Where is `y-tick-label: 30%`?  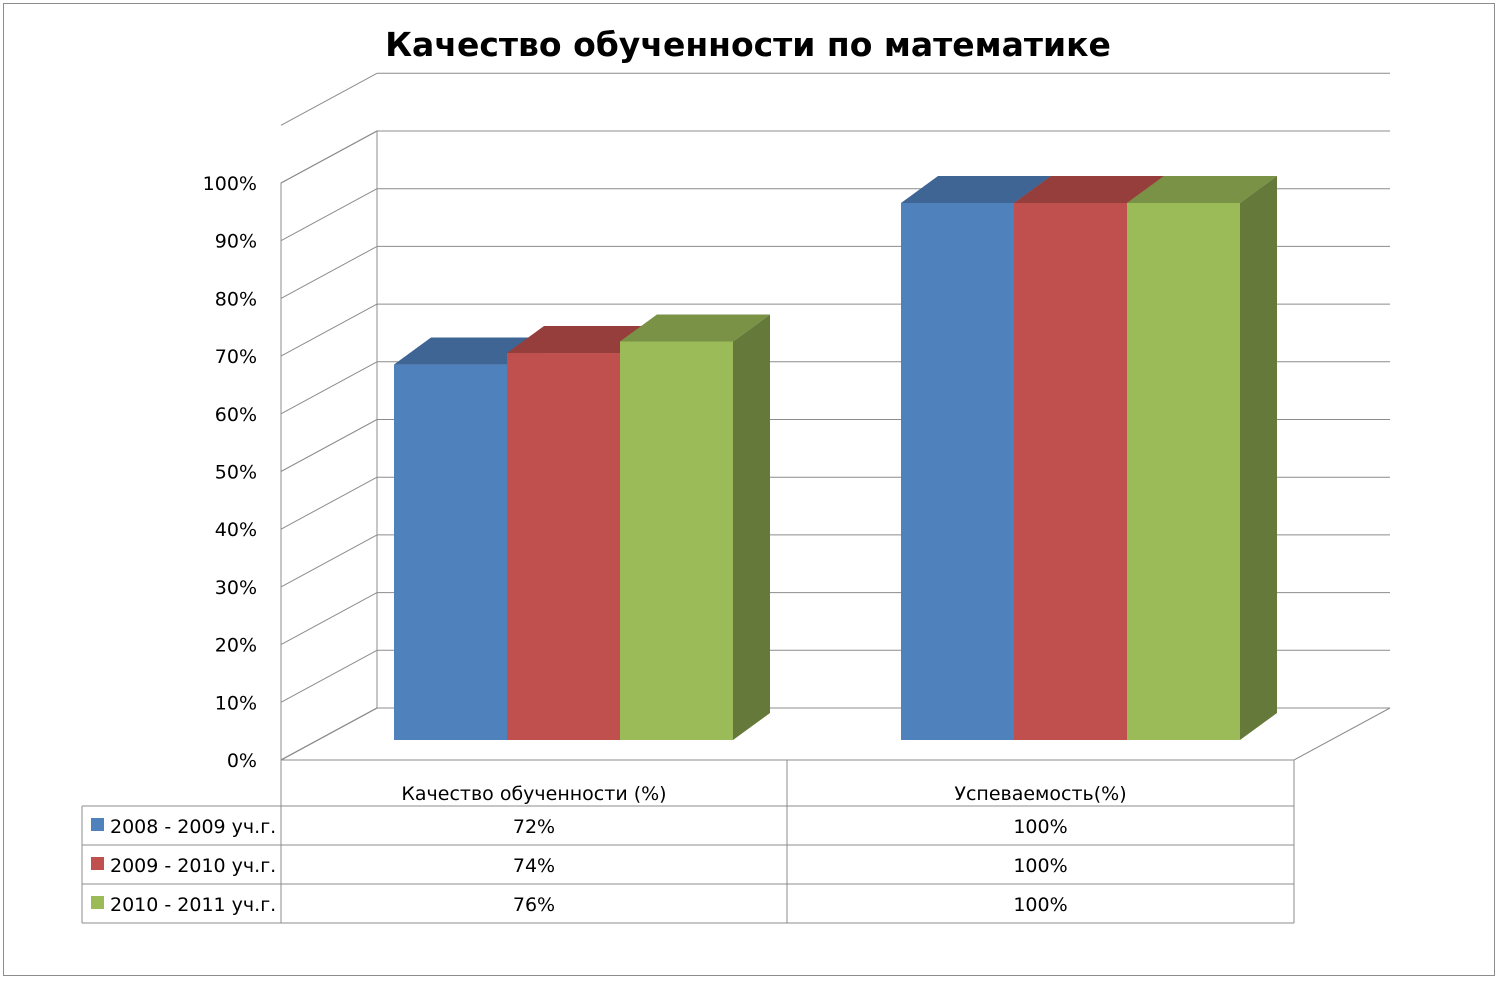 y-tick-label: 30% is located at coordinates (236, 588).